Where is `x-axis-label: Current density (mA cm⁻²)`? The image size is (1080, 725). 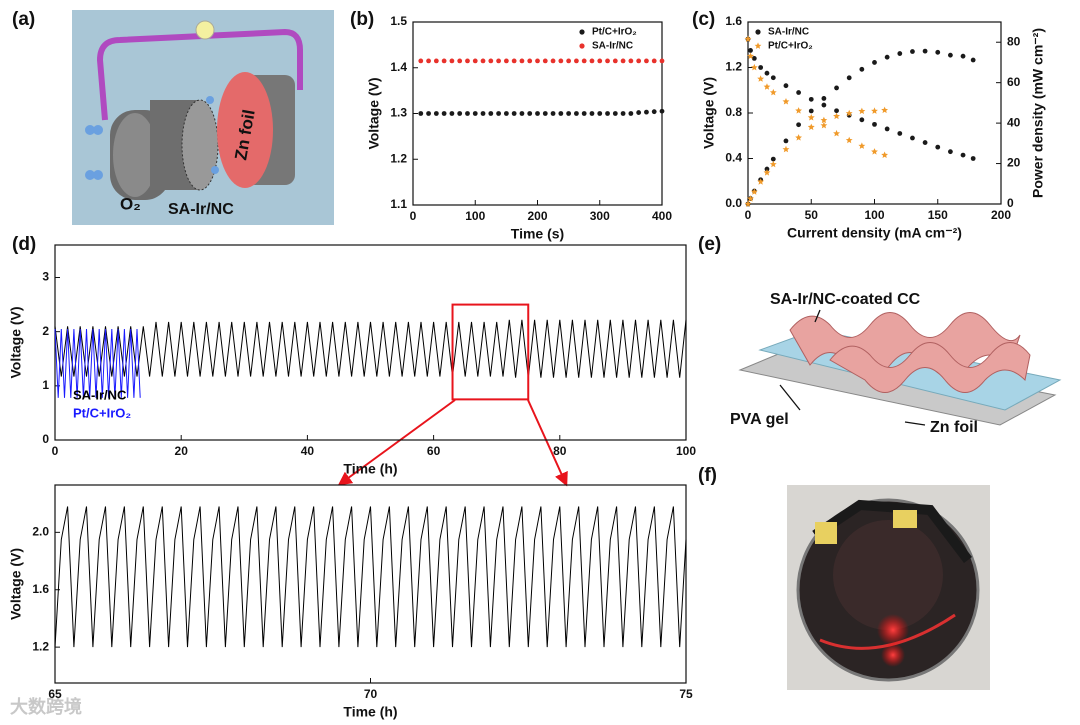 x-axis-label: Current density (mA cm⁻²) is located at coordinates (874, 233).